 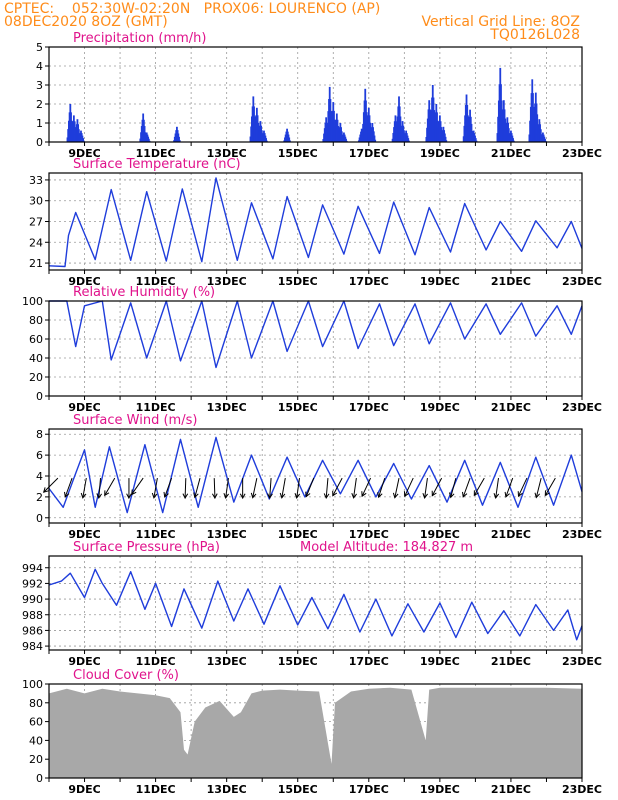 What do you see at coordinates (298, 661) in the screenshot?
I see `x-tick-label-pressure: 15DEC` at bounding box center [298, 661].